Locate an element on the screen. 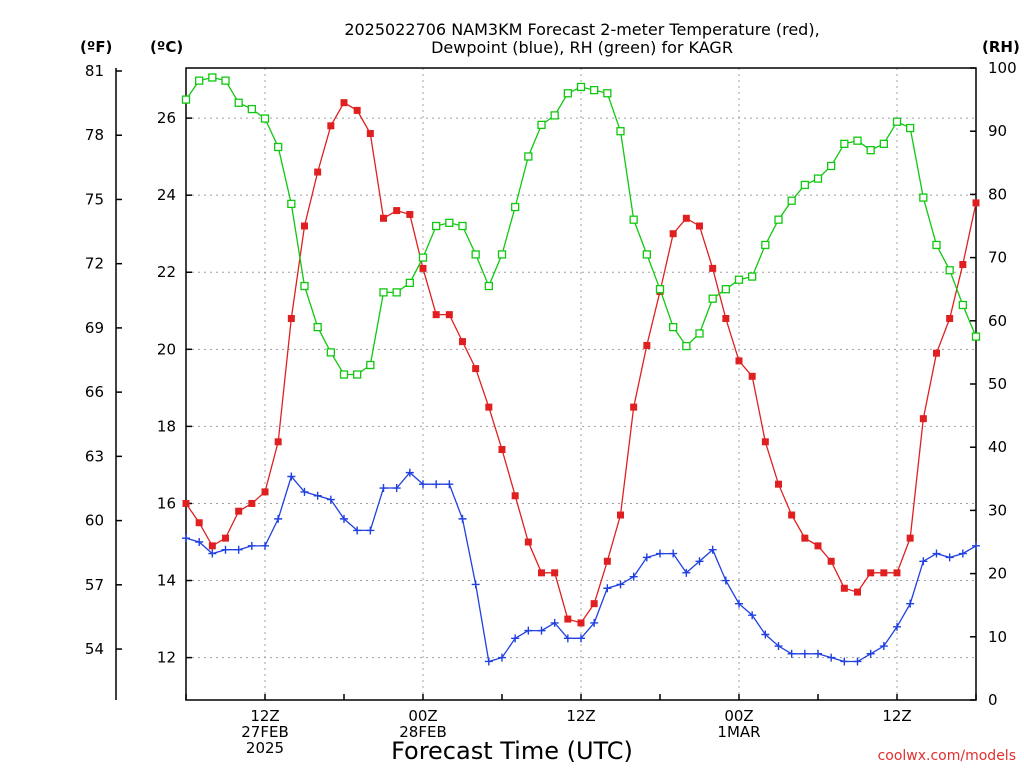  fahrenheit-tick-label: 72 is located at coordinates (94, 264).